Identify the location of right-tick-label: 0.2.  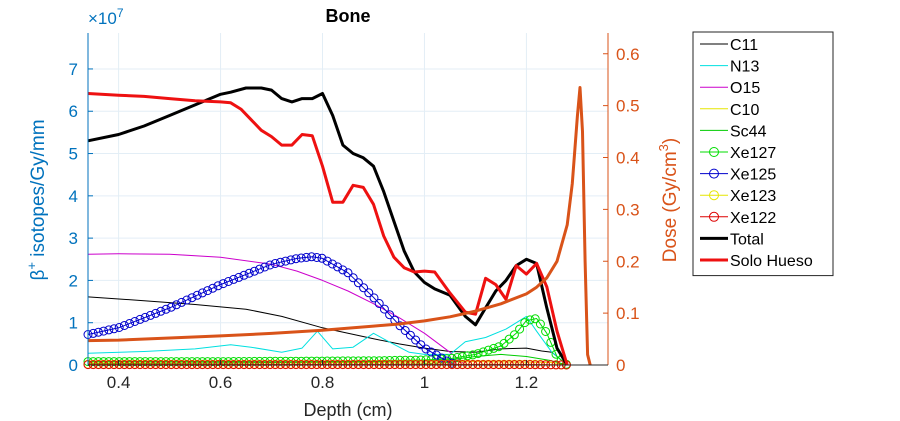
(628, 261).